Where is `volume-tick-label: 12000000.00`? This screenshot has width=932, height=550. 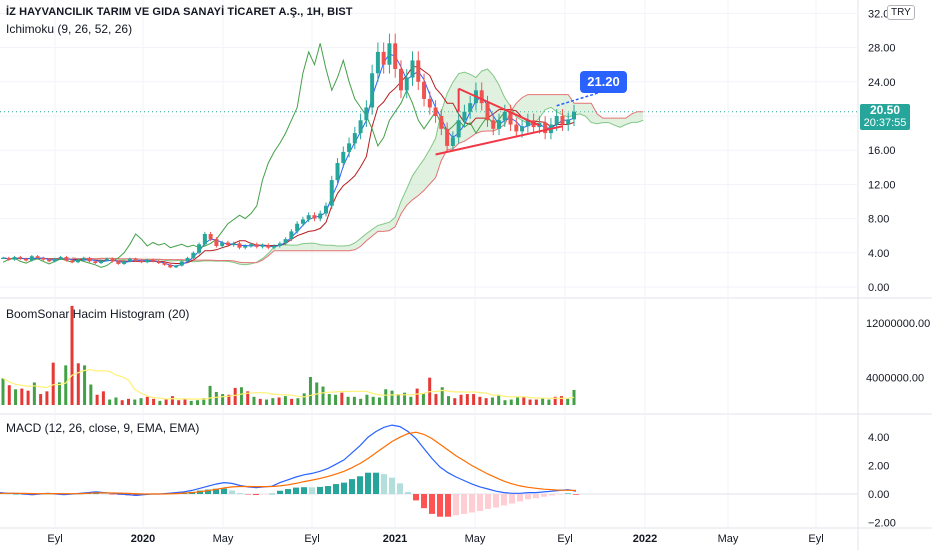
volume-tick-label: 12000000.00 is located at coordinates (898, 324).